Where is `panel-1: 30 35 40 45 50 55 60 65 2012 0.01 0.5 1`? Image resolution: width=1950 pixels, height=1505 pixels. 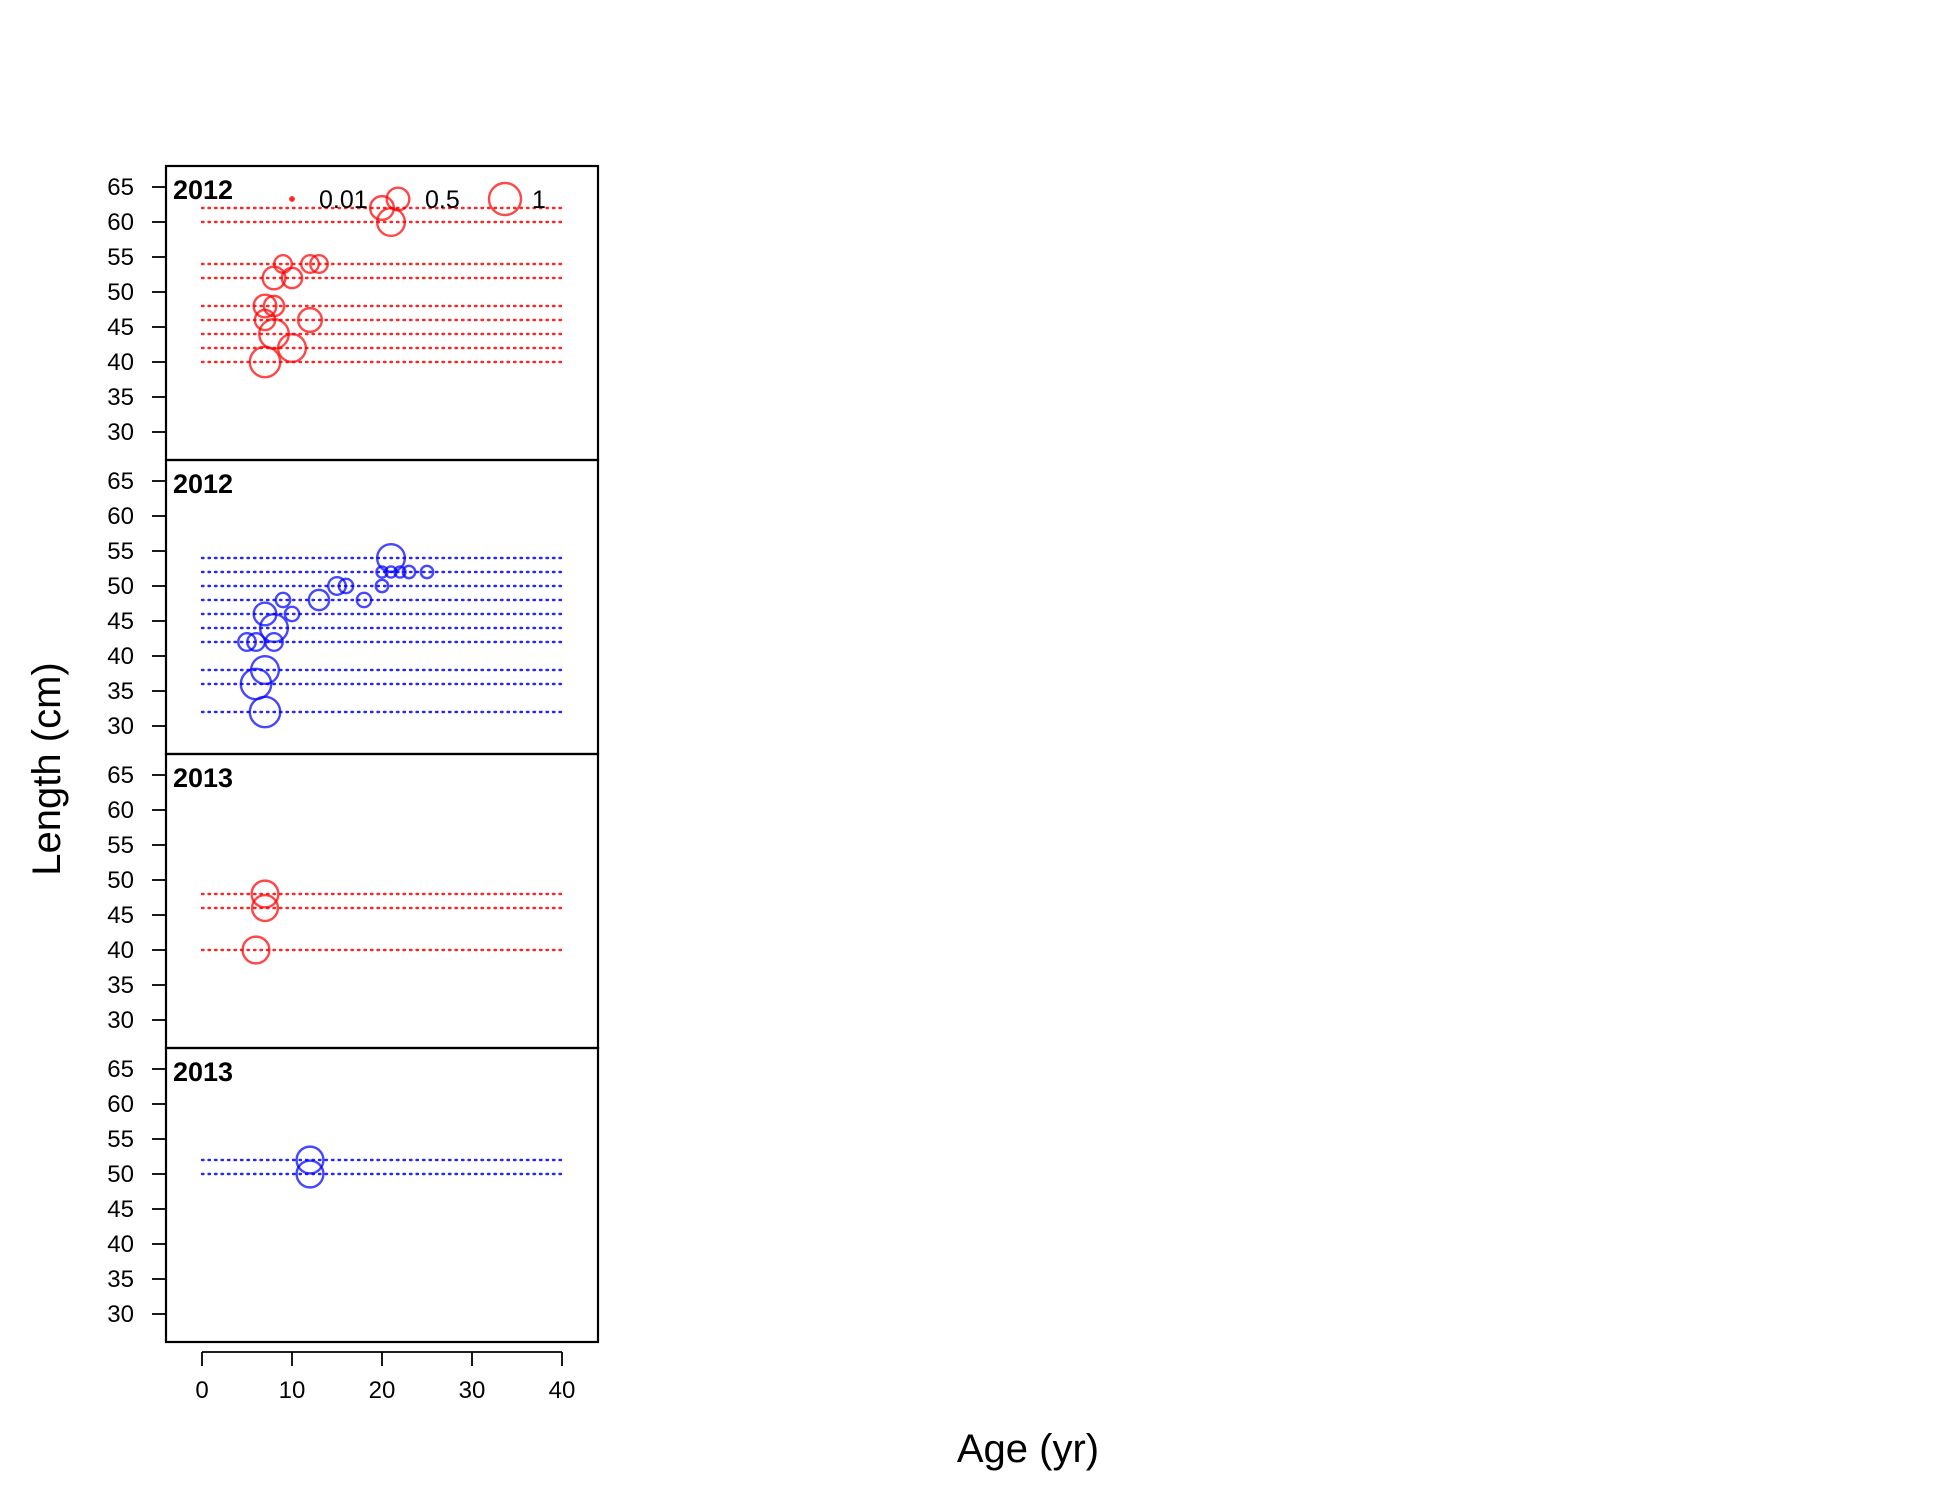 panel-1: 30 35 40 45 50 55 60 65 2012 0.01 0.5 1 is located at coordinates (353, 313).